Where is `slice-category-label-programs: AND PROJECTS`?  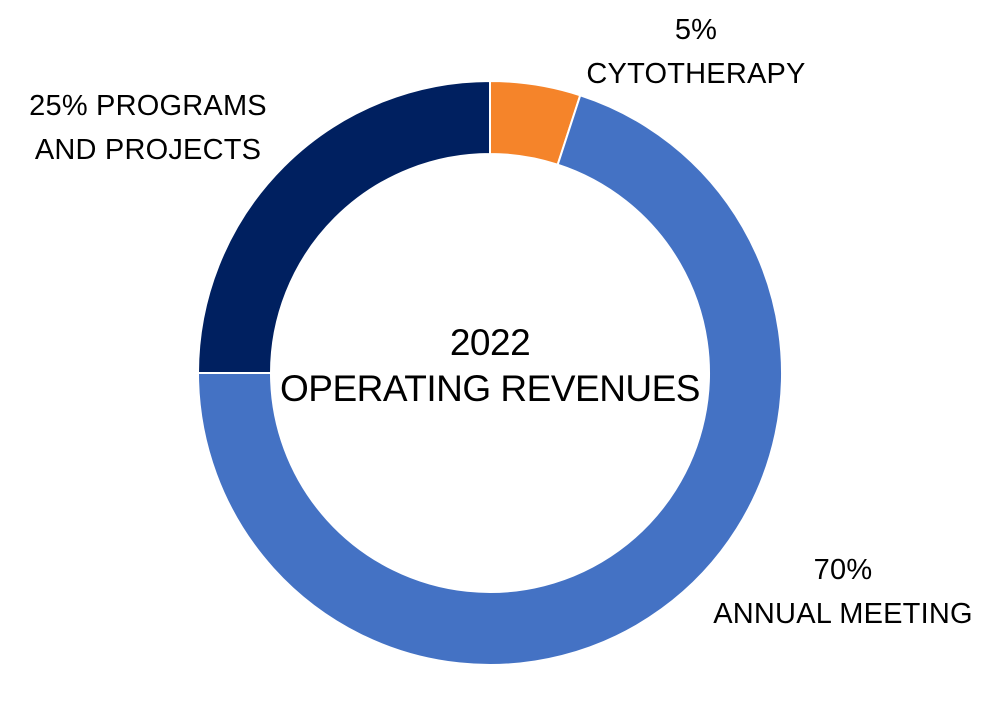
slice-category-label-programs: AND PROJECTS is located at coordinates (148, 150).